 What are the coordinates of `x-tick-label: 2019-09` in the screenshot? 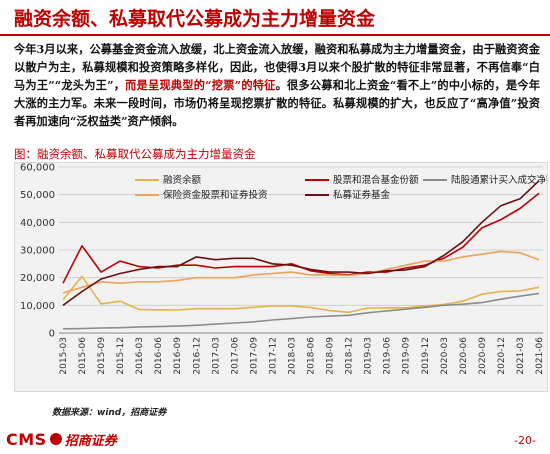 It's located at (407, 356).